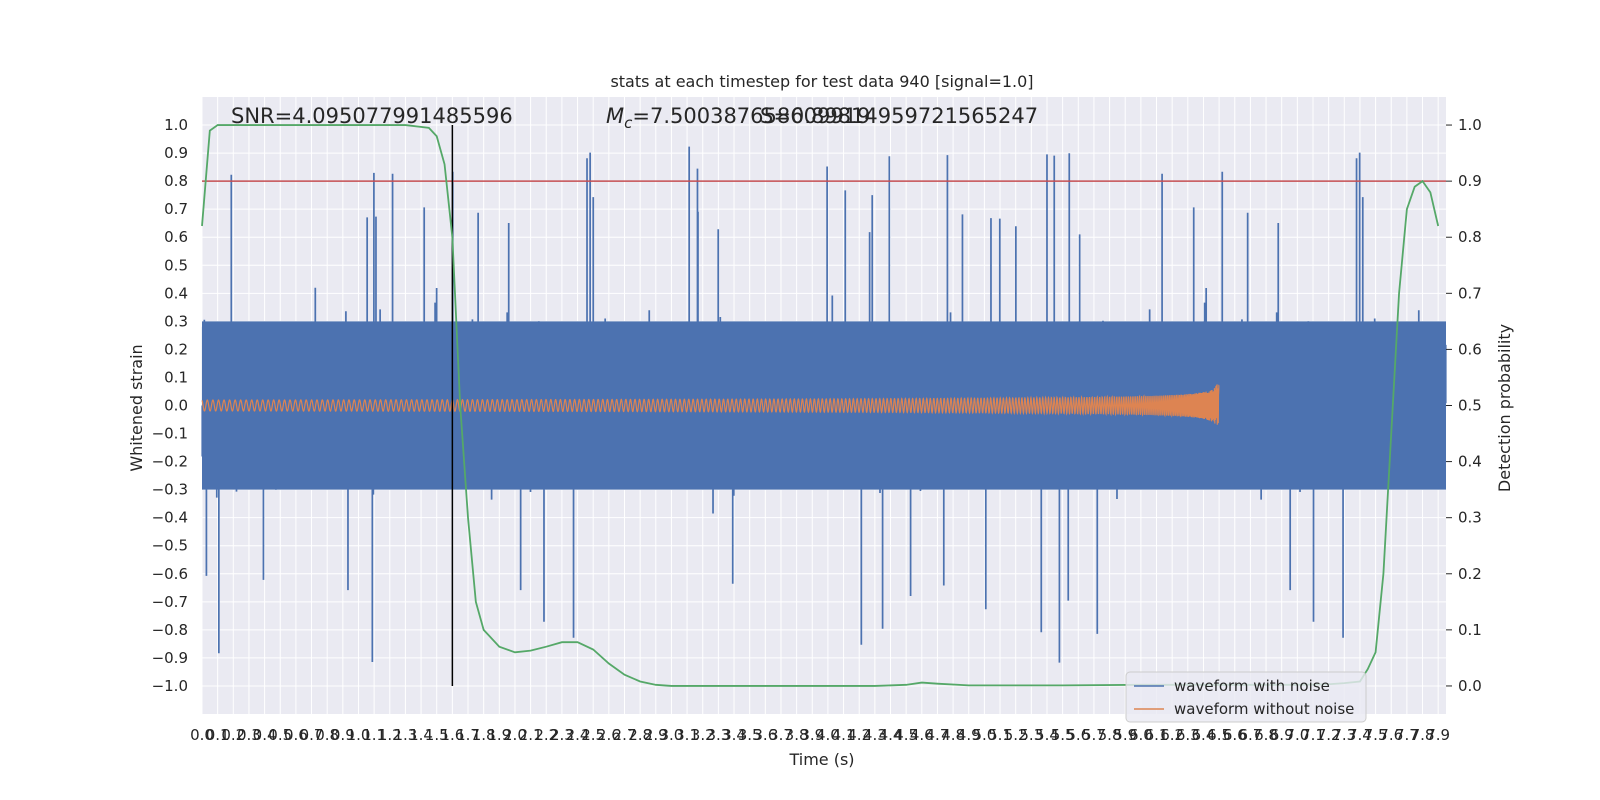 The image size is (1600, 800). Describe the element at coordinates (176, 293) in the screenshot. I see `y-tick-label: 0.4` at that location.